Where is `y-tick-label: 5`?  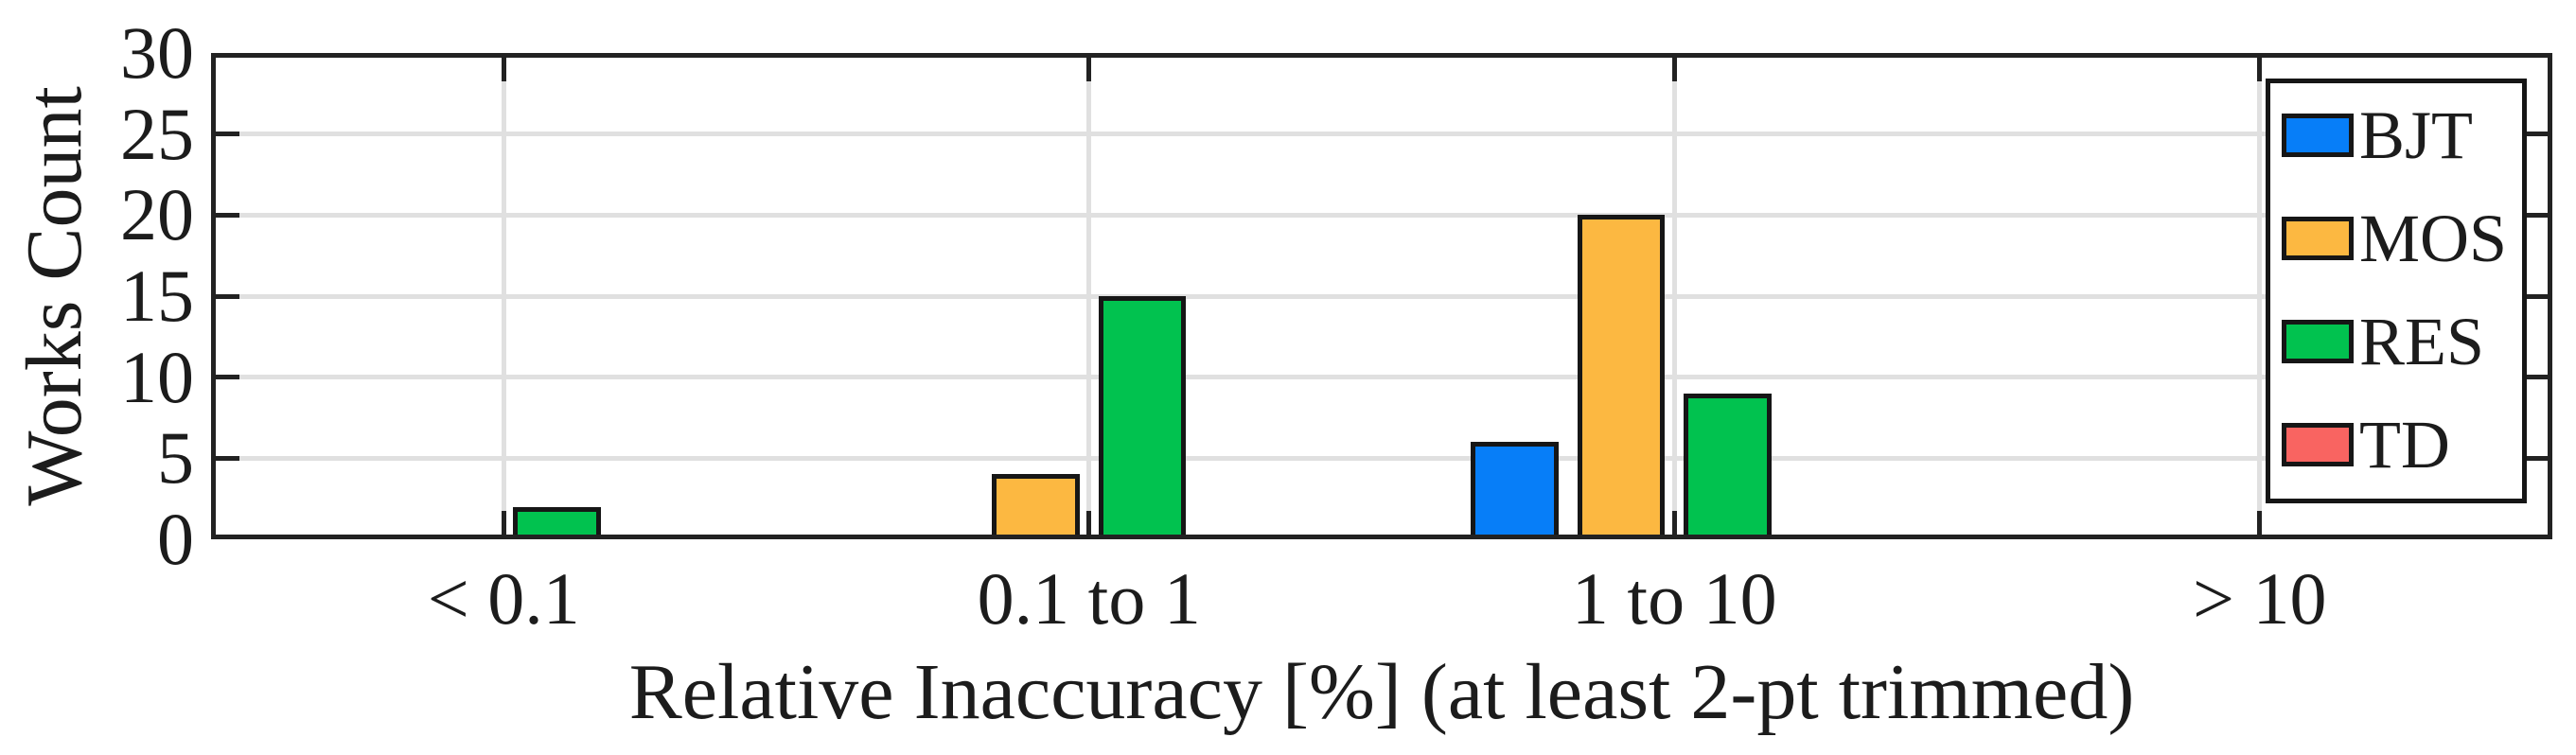
y-tick-label: 5 is located at coordinates (175, 458).